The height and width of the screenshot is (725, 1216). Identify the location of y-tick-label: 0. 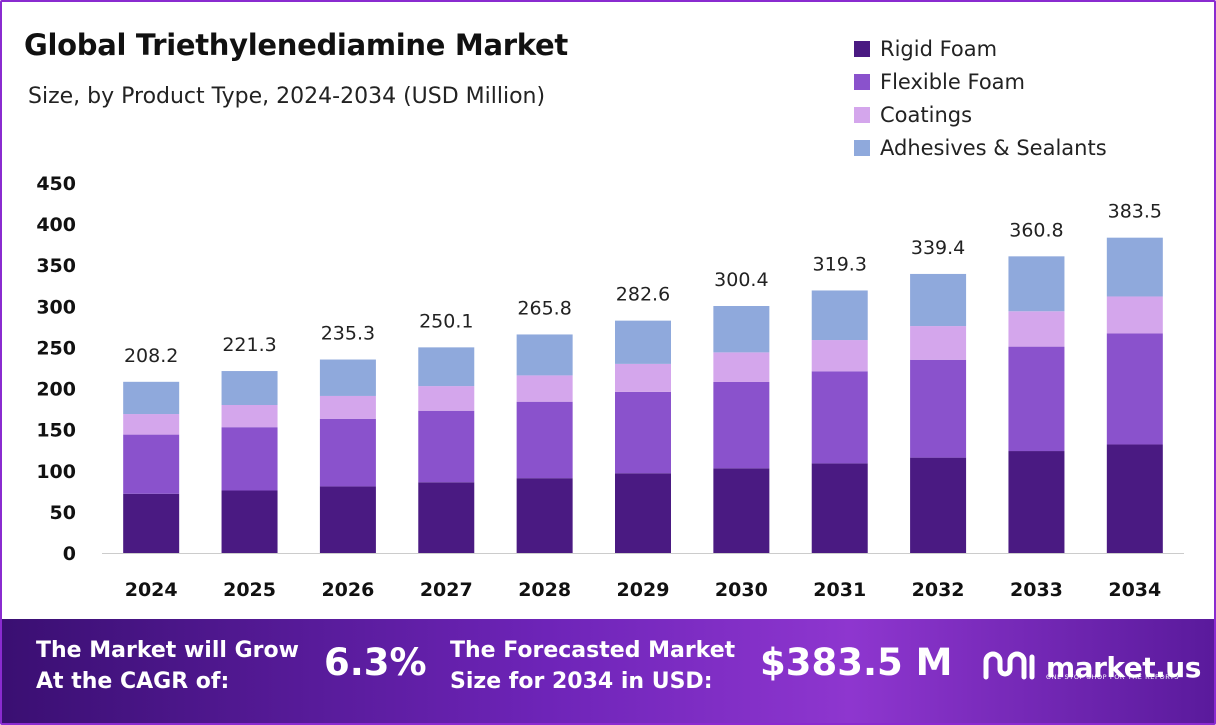
(69, 554).